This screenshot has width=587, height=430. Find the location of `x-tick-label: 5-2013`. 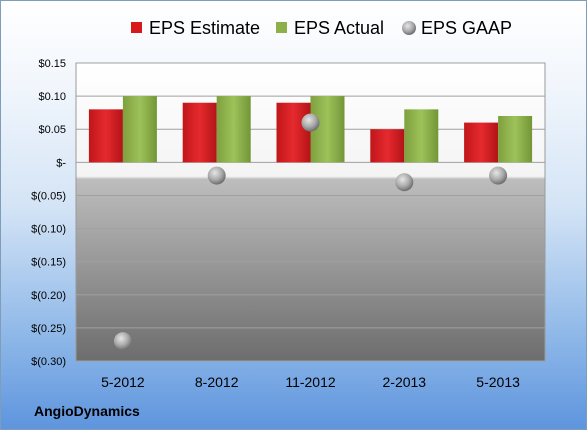

x-tick-label: 5-2013 is located at coordinates (498, 382).